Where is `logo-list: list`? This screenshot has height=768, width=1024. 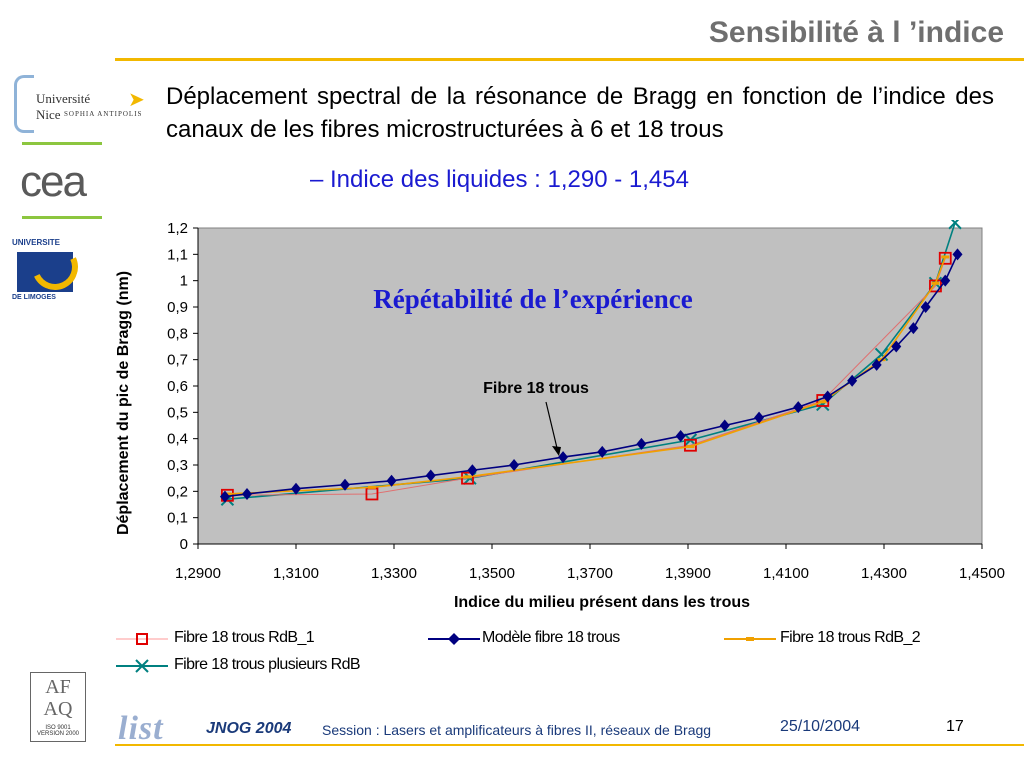 logo-list: list is located at coordinates (141, 728).